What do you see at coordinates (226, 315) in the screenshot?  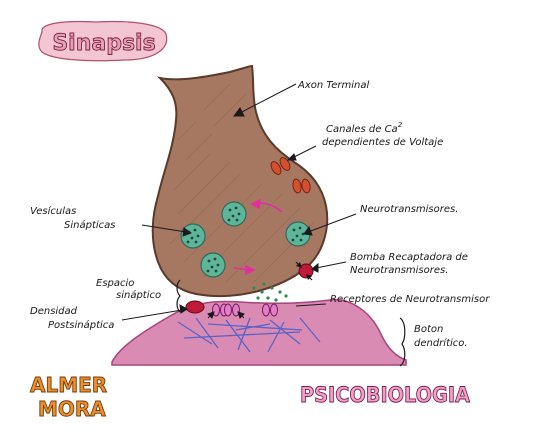 I see `receptor-arrows` at bounding box center [226, 315].